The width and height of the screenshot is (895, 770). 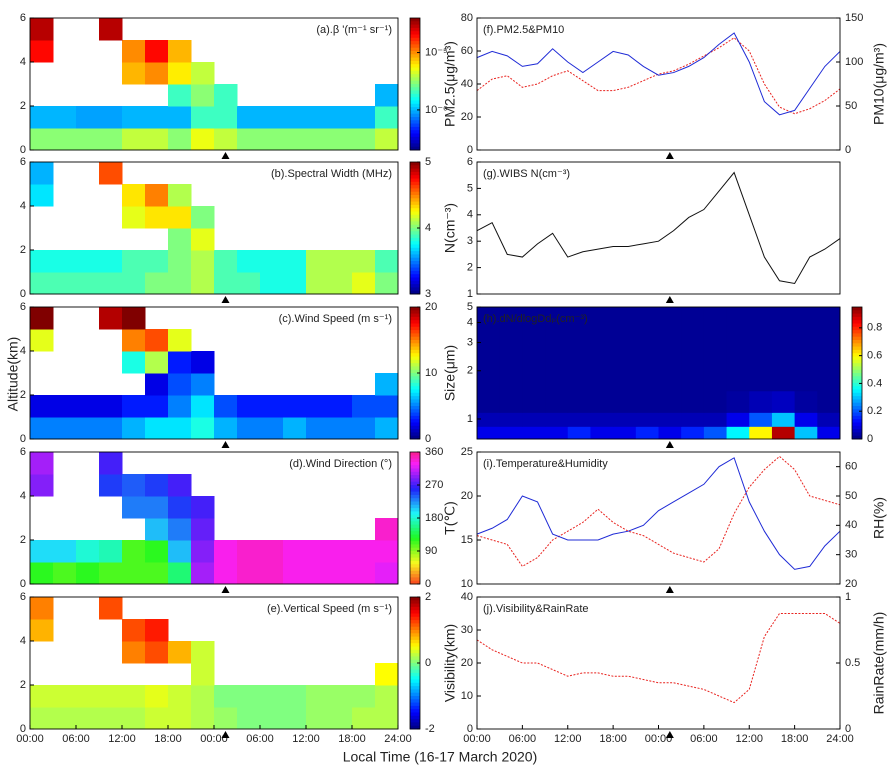 I want to click on y-tick-label: 60, so click(x=467, y=51).